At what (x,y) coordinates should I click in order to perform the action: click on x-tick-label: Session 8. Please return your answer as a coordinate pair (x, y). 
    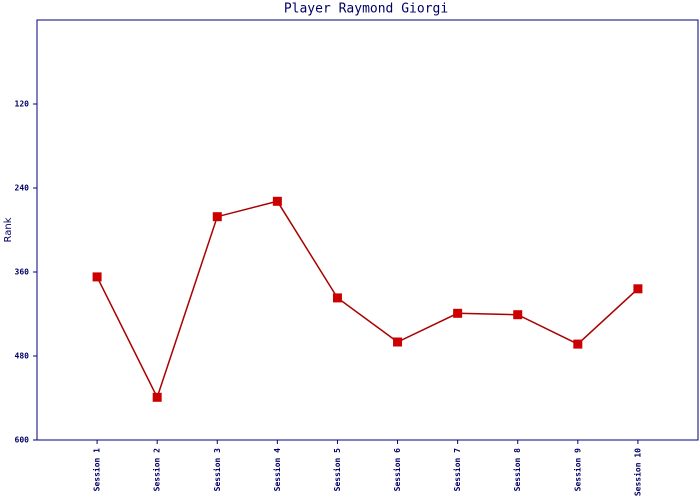
    Looking at the image, I should click on (517, 470).